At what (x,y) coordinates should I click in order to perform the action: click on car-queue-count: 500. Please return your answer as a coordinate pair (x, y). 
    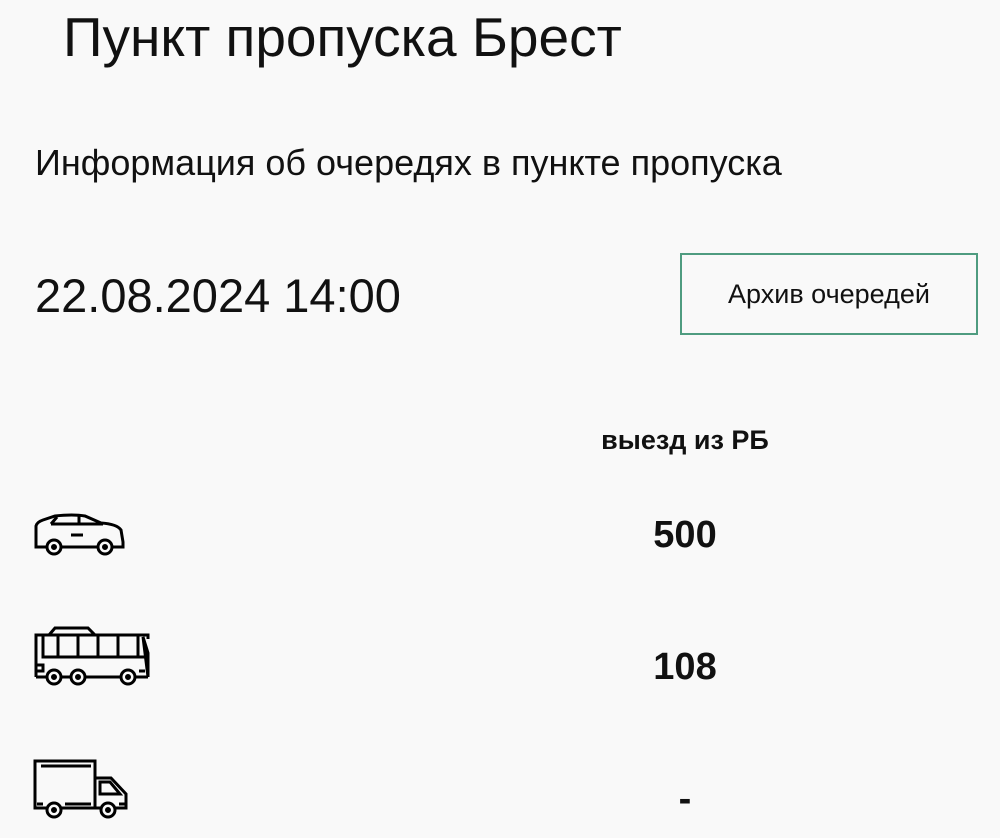
    Looking at the image, I should click on (685, 535).